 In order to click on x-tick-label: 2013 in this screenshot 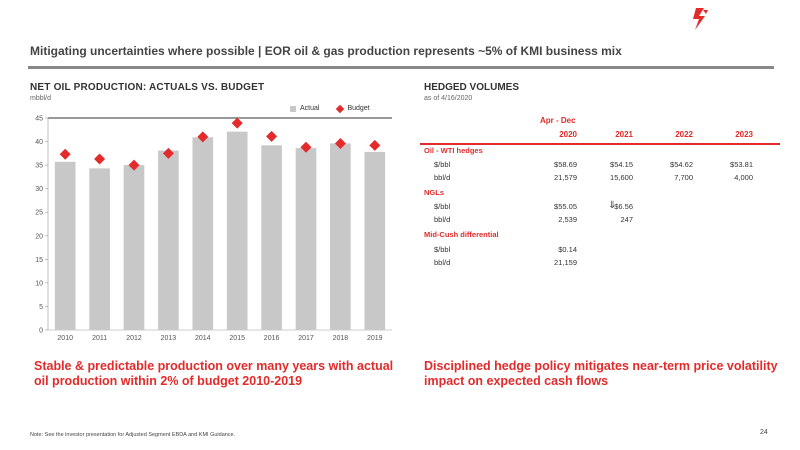, I will do `click(169, 338)`.